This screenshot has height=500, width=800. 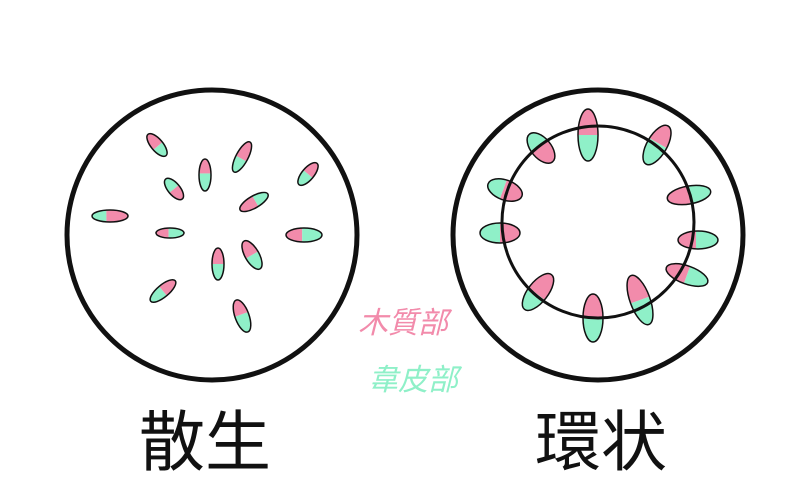 What do you see at coordinates (415, 380) in the screenshot?
I see `phloem-legend: 韋皮部` at bounding box center [415, 380].